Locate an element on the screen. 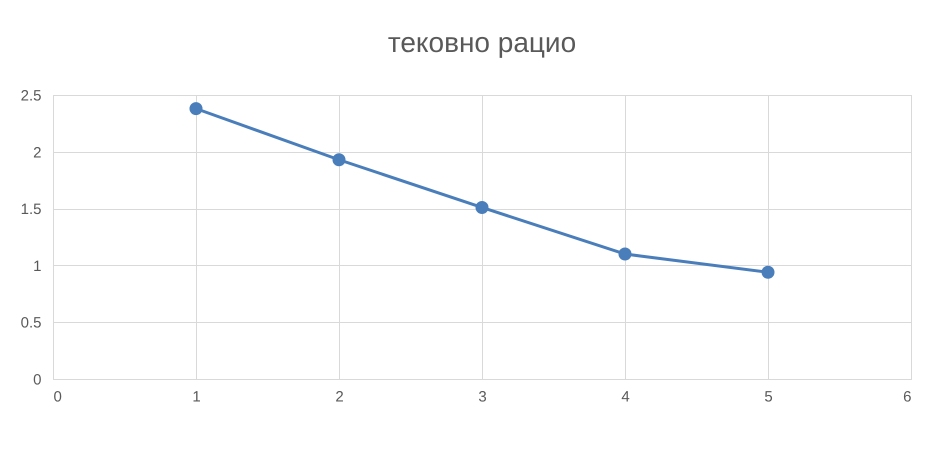  x-tick-label: 3 is located at coordinates (482, 397).